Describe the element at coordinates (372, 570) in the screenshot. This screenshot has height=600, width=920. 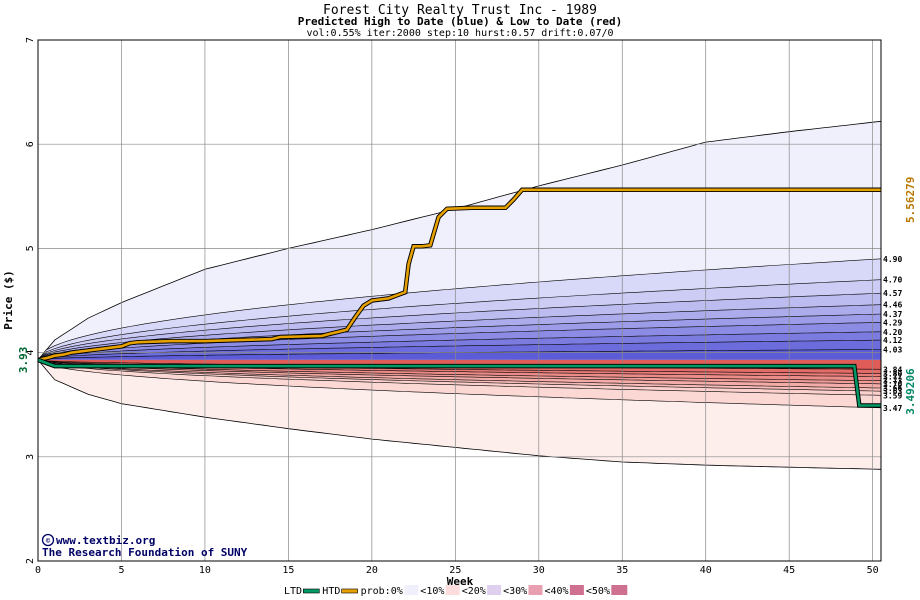
I see `x-tick-label: 20` at that location.